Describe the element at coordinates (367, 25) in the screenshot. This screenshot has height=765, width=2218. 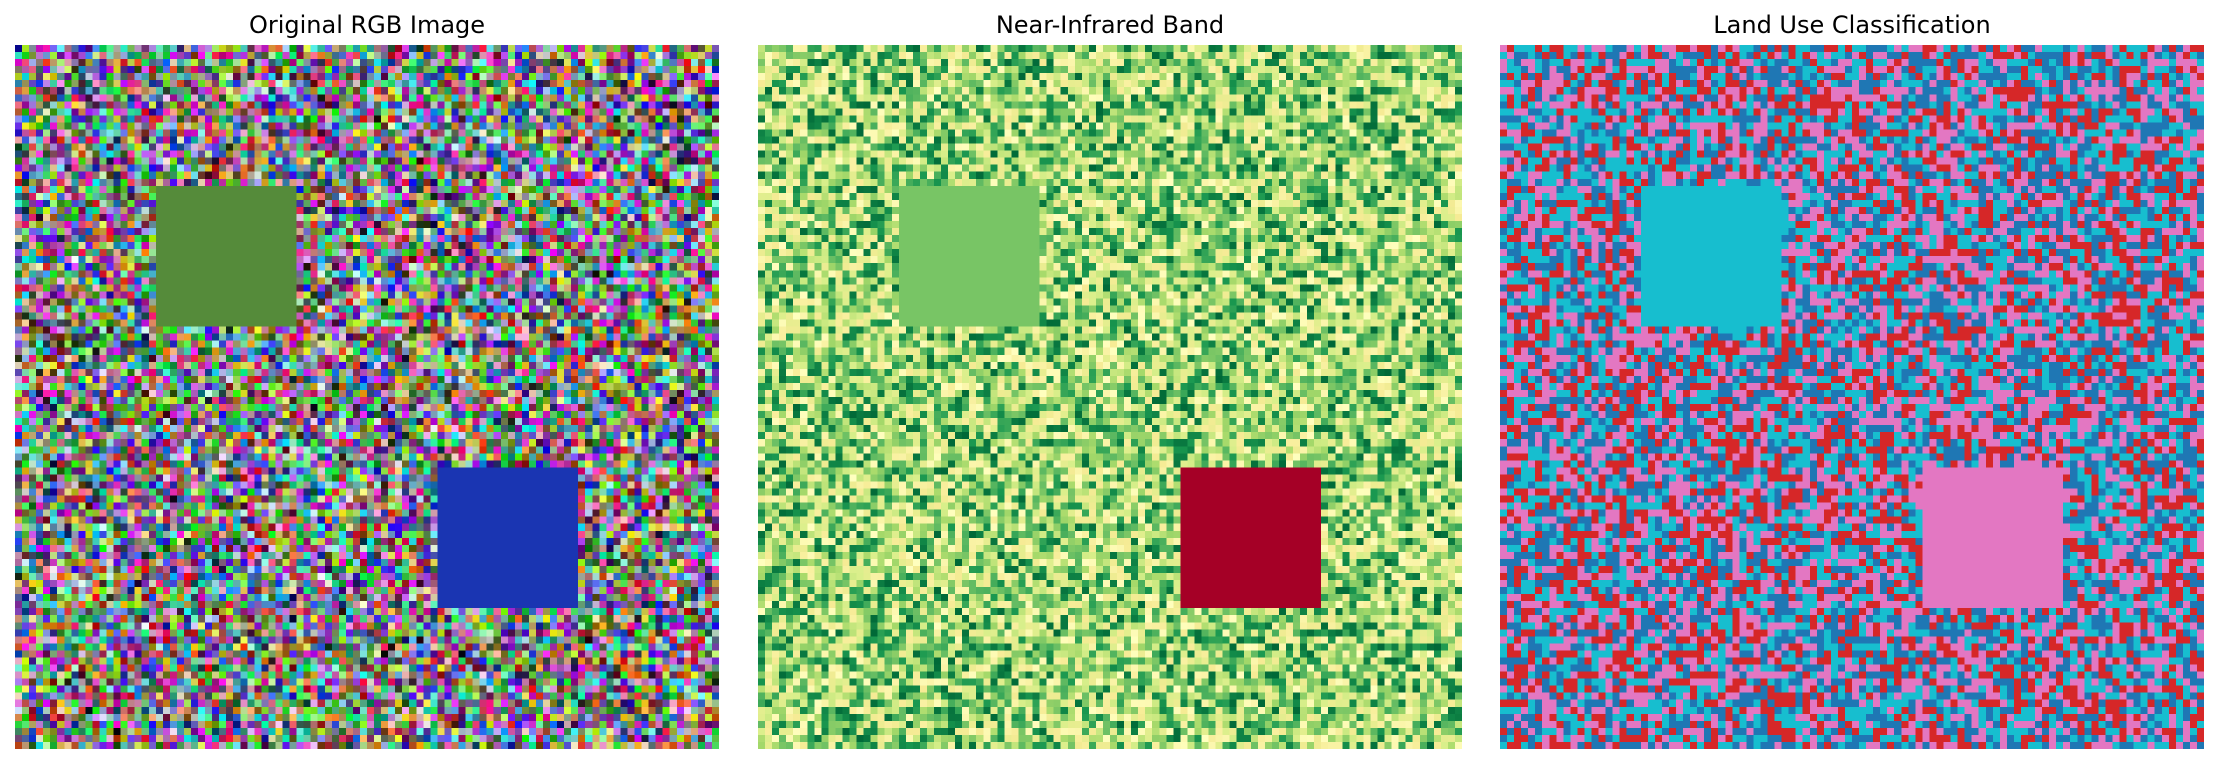
I see `panel-title-rgb: Original RGB Image` at that location.